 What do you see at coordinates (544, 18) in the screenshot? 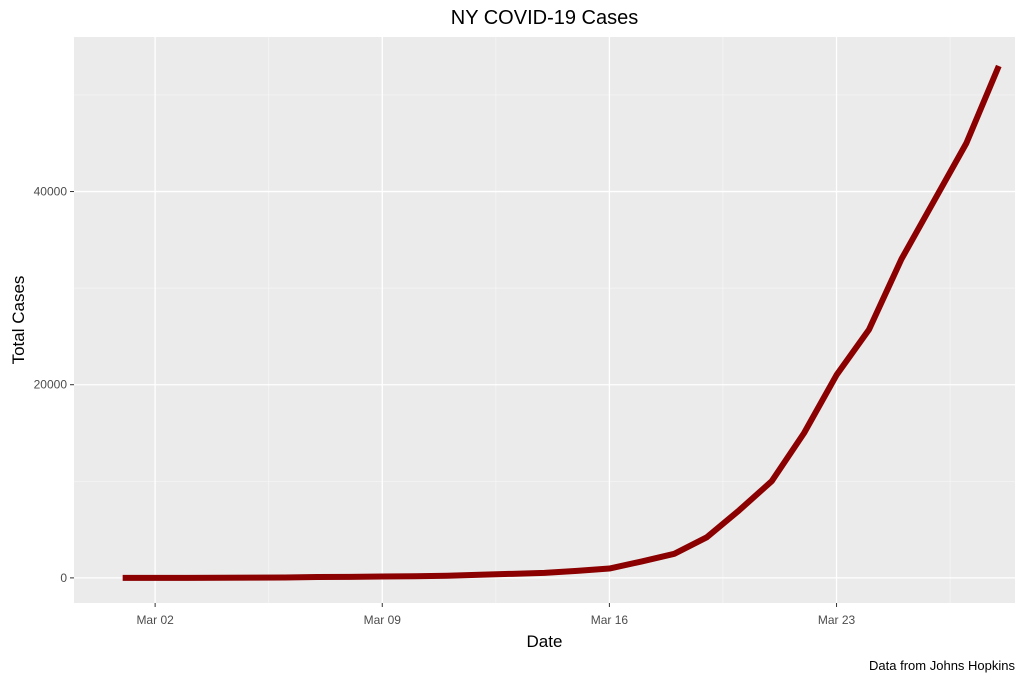
I see `chart-title: NY COVID-19 Cases` at bounding box center [544, 18].